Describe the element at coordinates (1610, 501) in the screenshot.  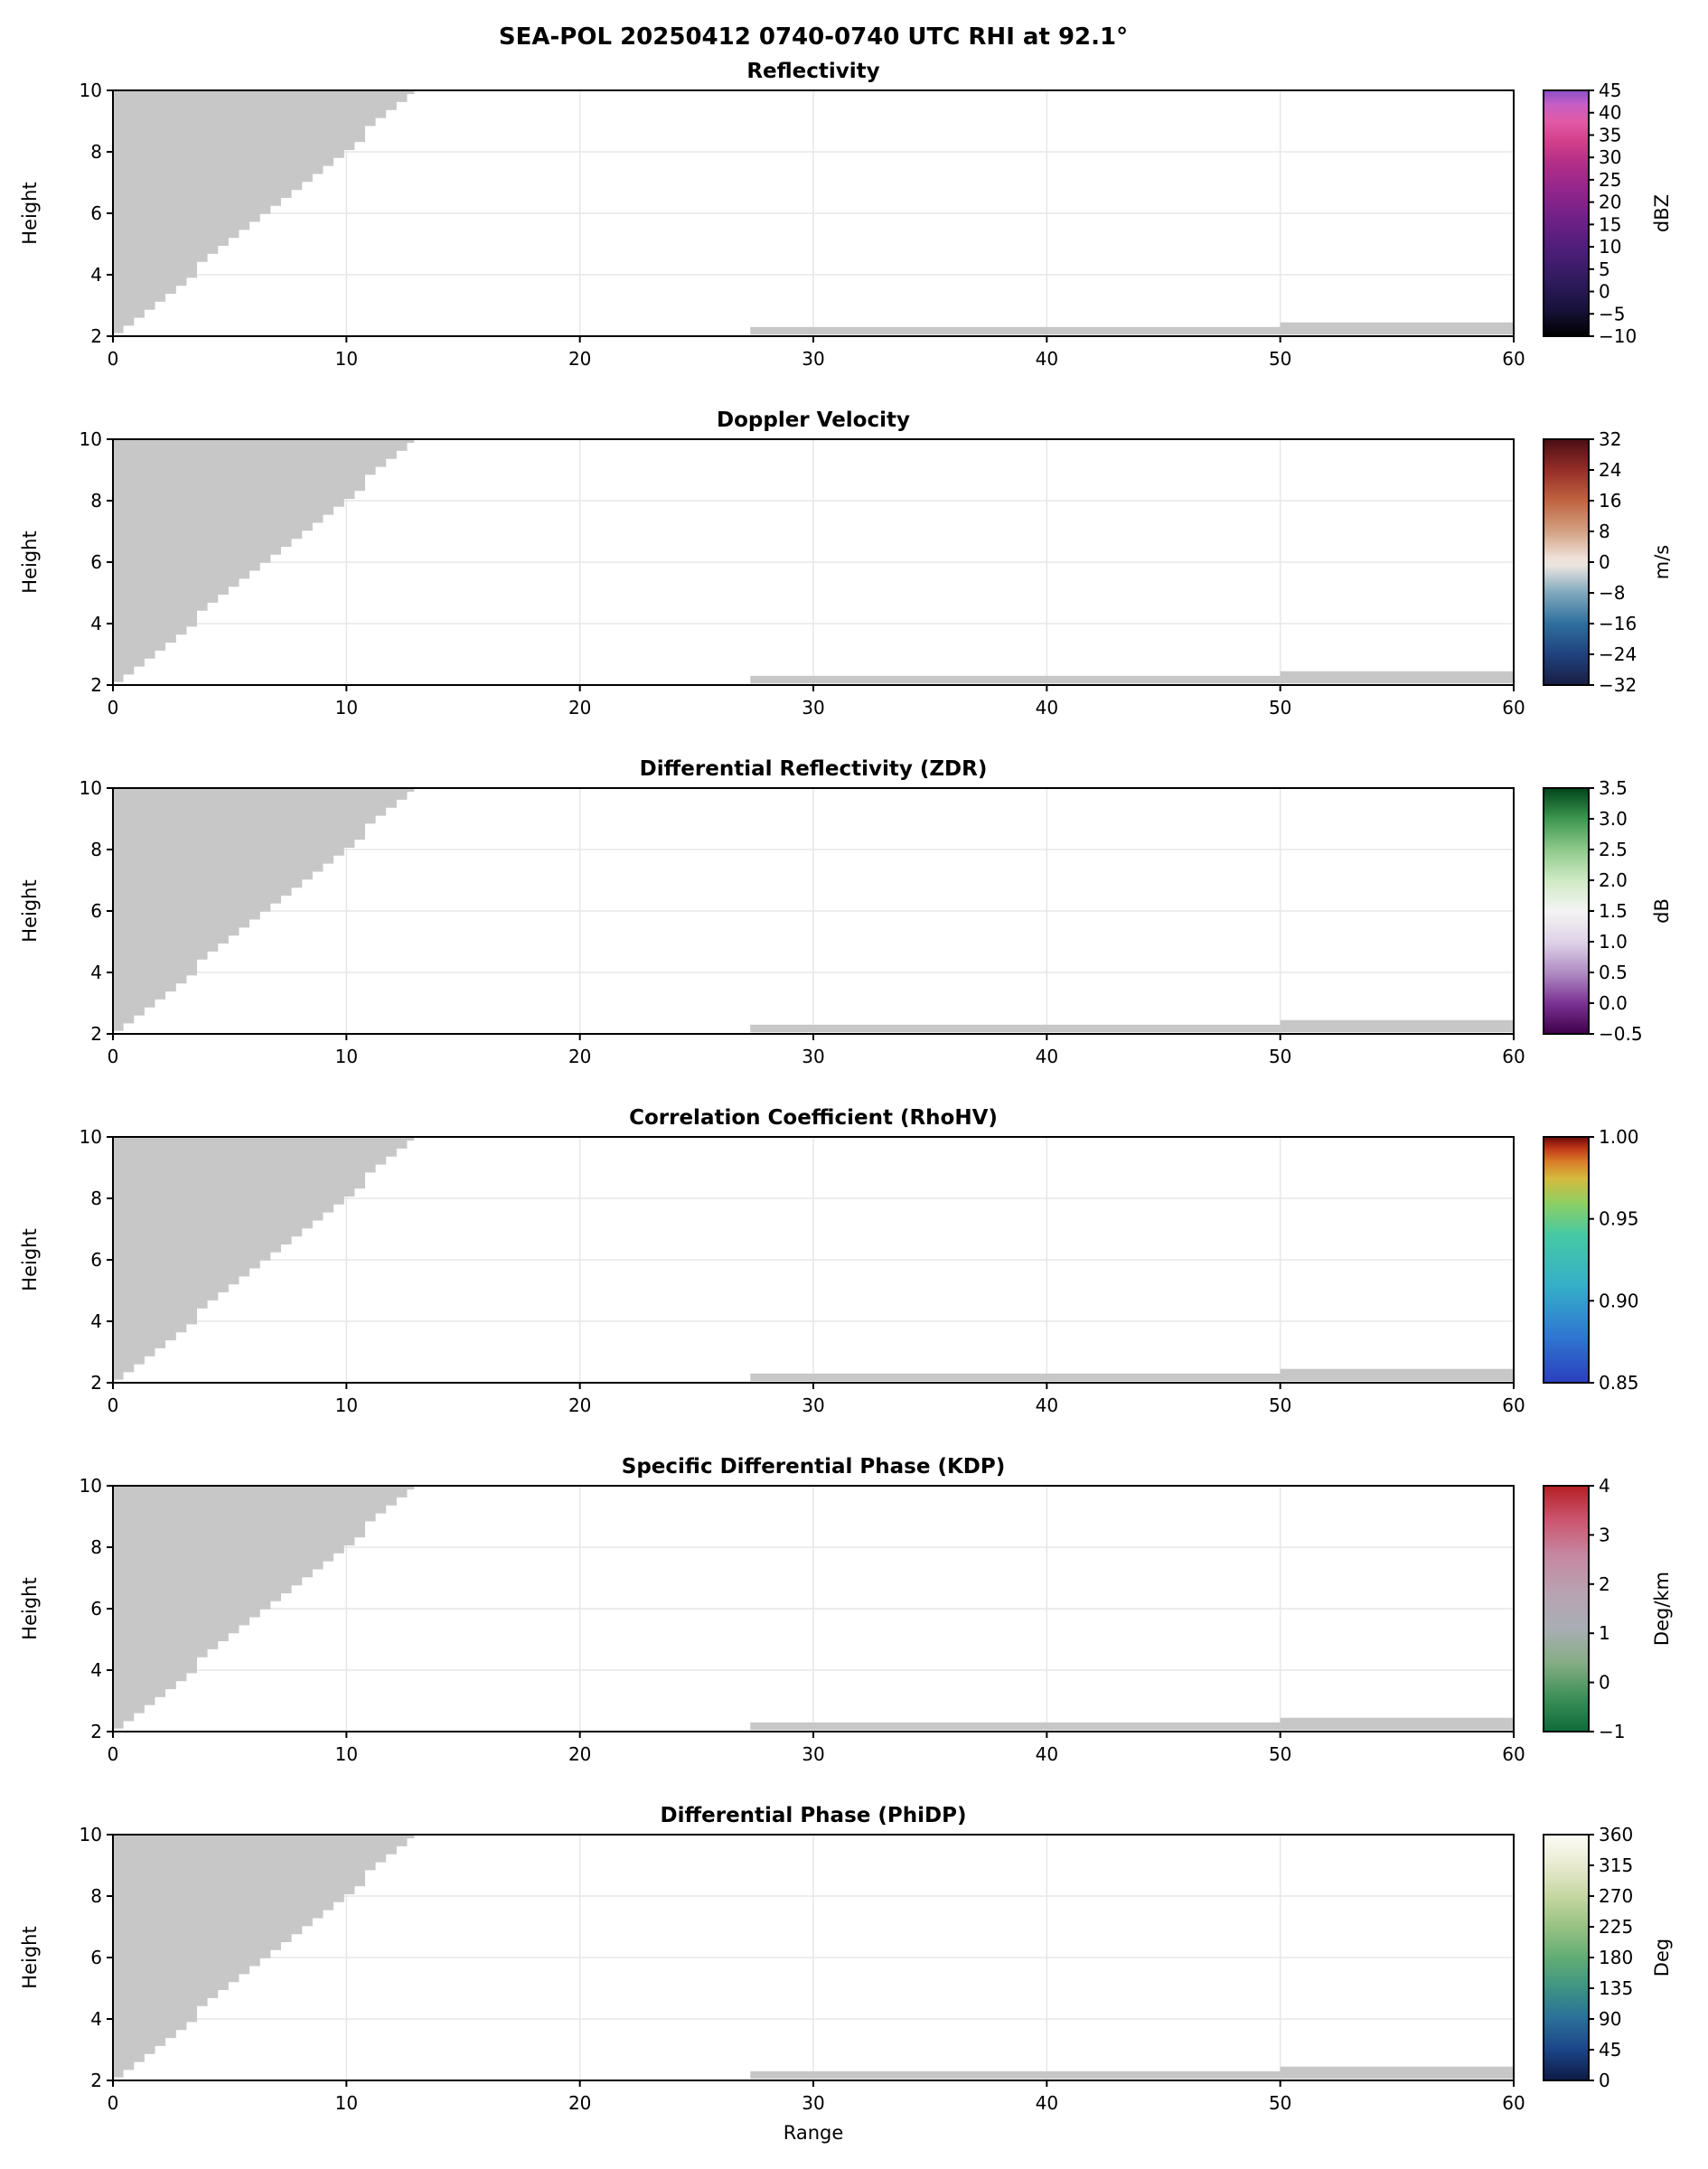
I see `colorbar-tick-label: 16` at that location.